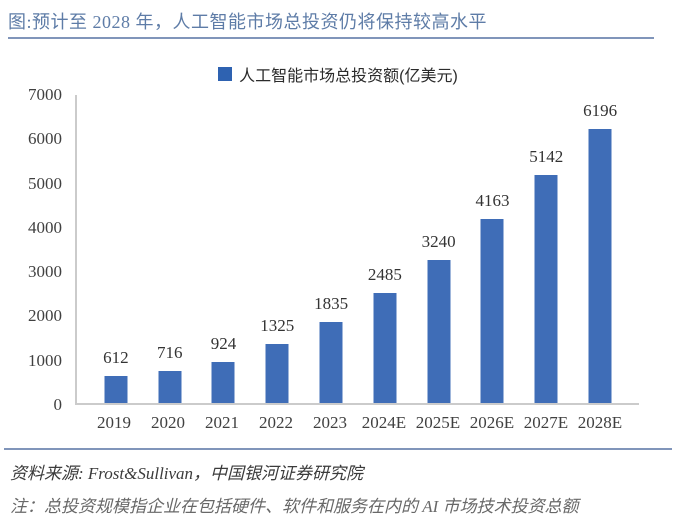 Image resolution: width=676 pixels, height=529 pixels. Describe the element at coordinates (600, 110) in the screenshot. I see `bar-value-label: 6196` at that location.